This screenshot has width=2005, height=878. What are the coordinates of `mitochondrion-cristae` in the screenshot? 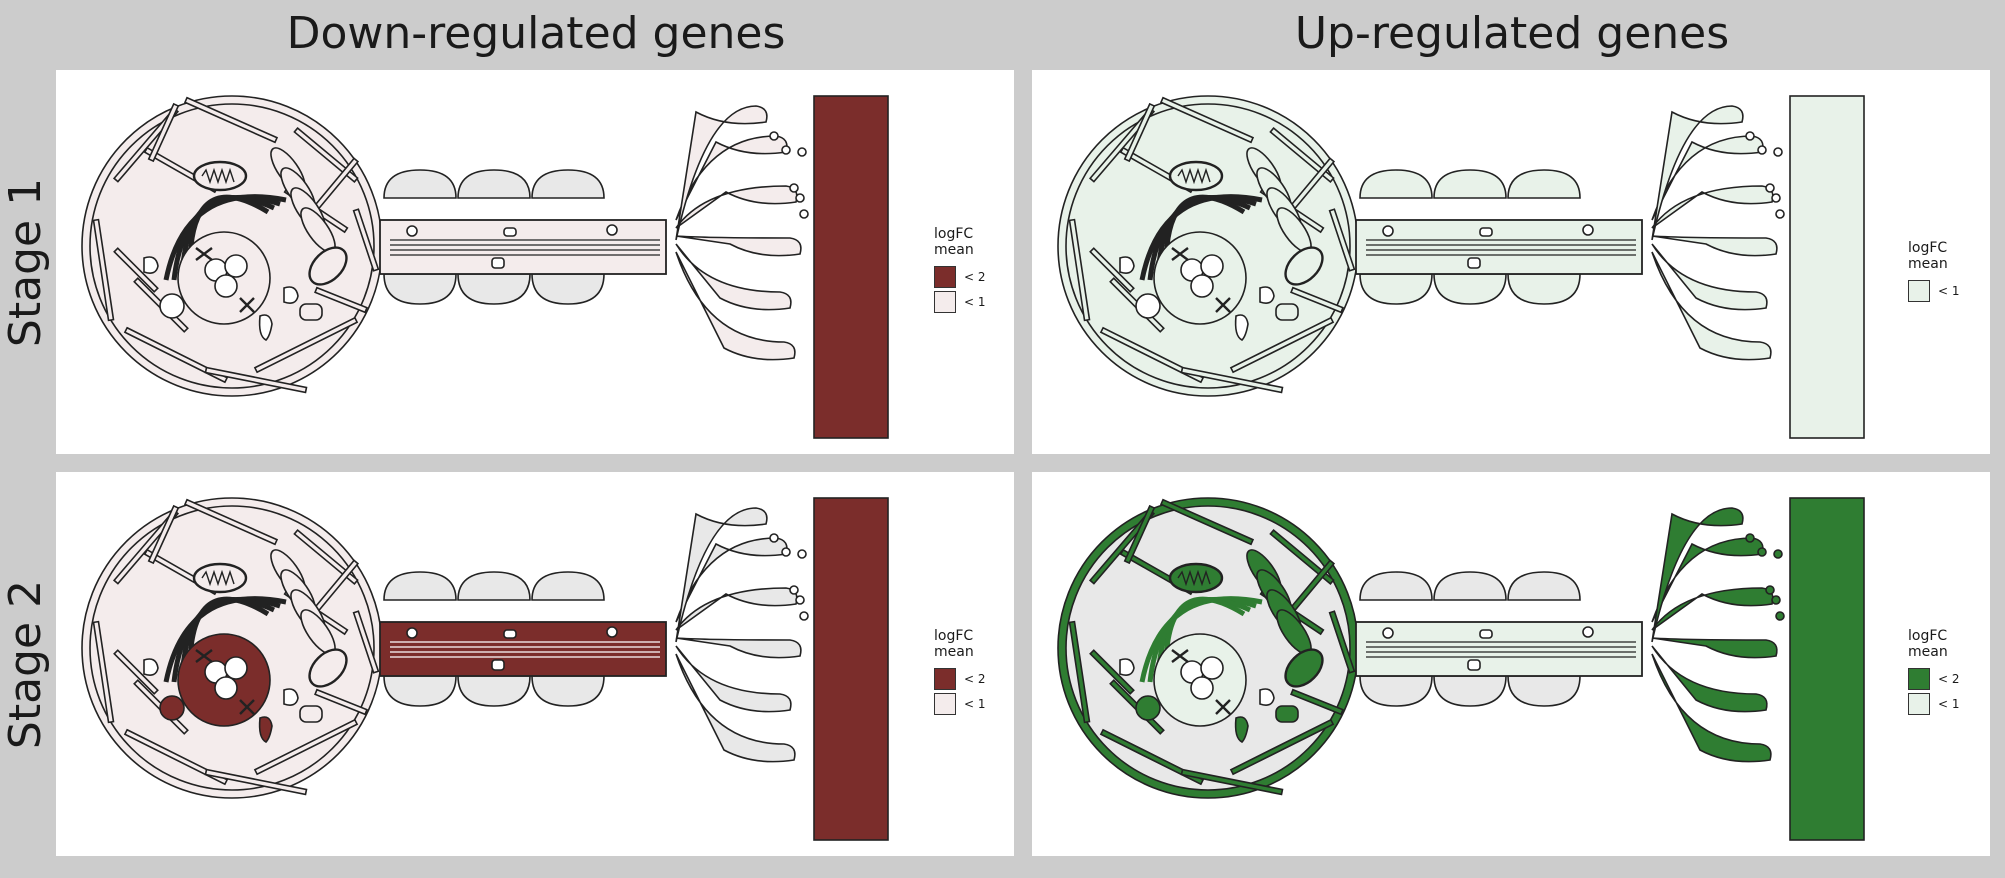 It's located at (1194, 578).